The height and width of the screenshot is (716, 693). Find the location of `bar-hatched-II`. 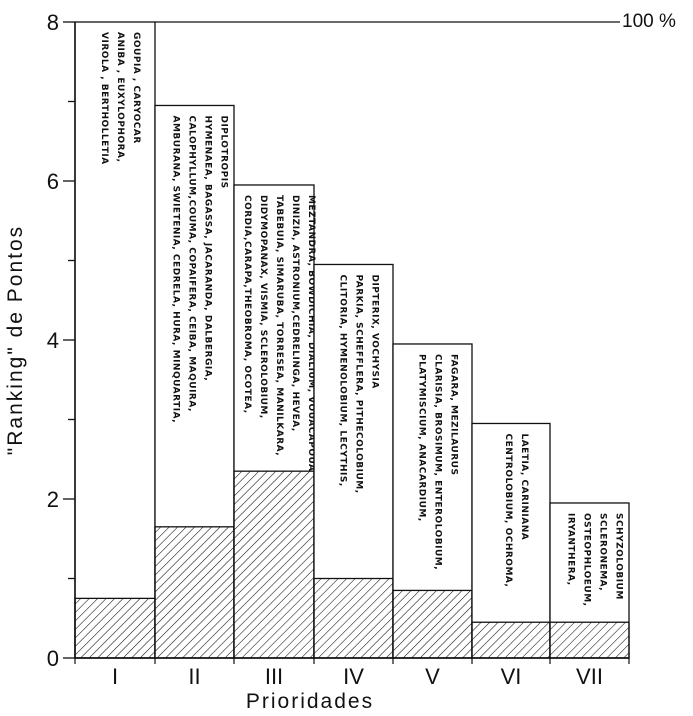

bar-hatched-II is located at coordinates (194, 592).